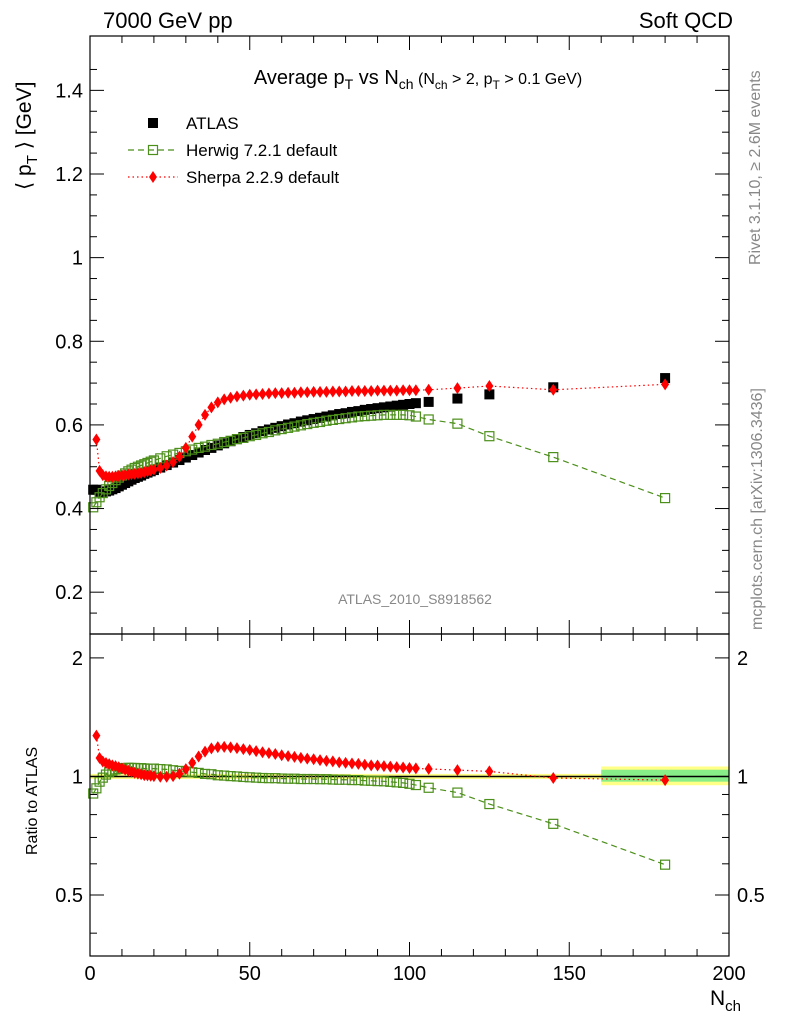  Describe the element at coordinates (69, 91) in the screenshot. I see `y-tick-label: 1.4` at that location.